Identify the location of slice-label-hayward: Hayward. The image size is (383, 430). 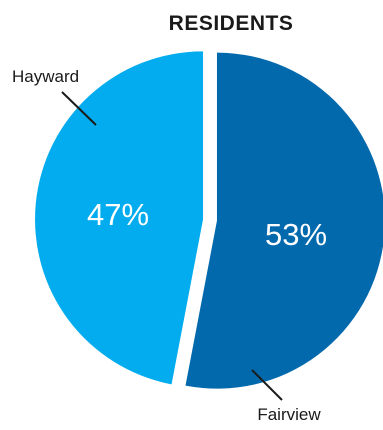
(45, 76).